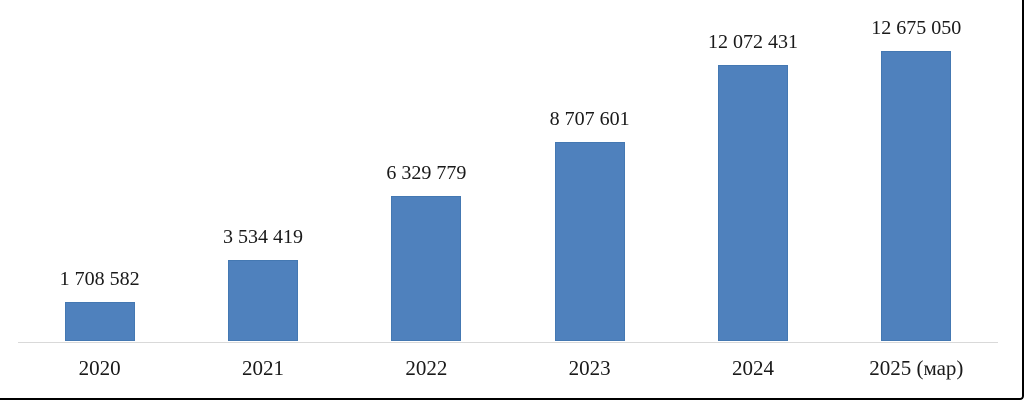  I want to click on x-axis-tick-label: 2025 (мар), so click(916, 368).